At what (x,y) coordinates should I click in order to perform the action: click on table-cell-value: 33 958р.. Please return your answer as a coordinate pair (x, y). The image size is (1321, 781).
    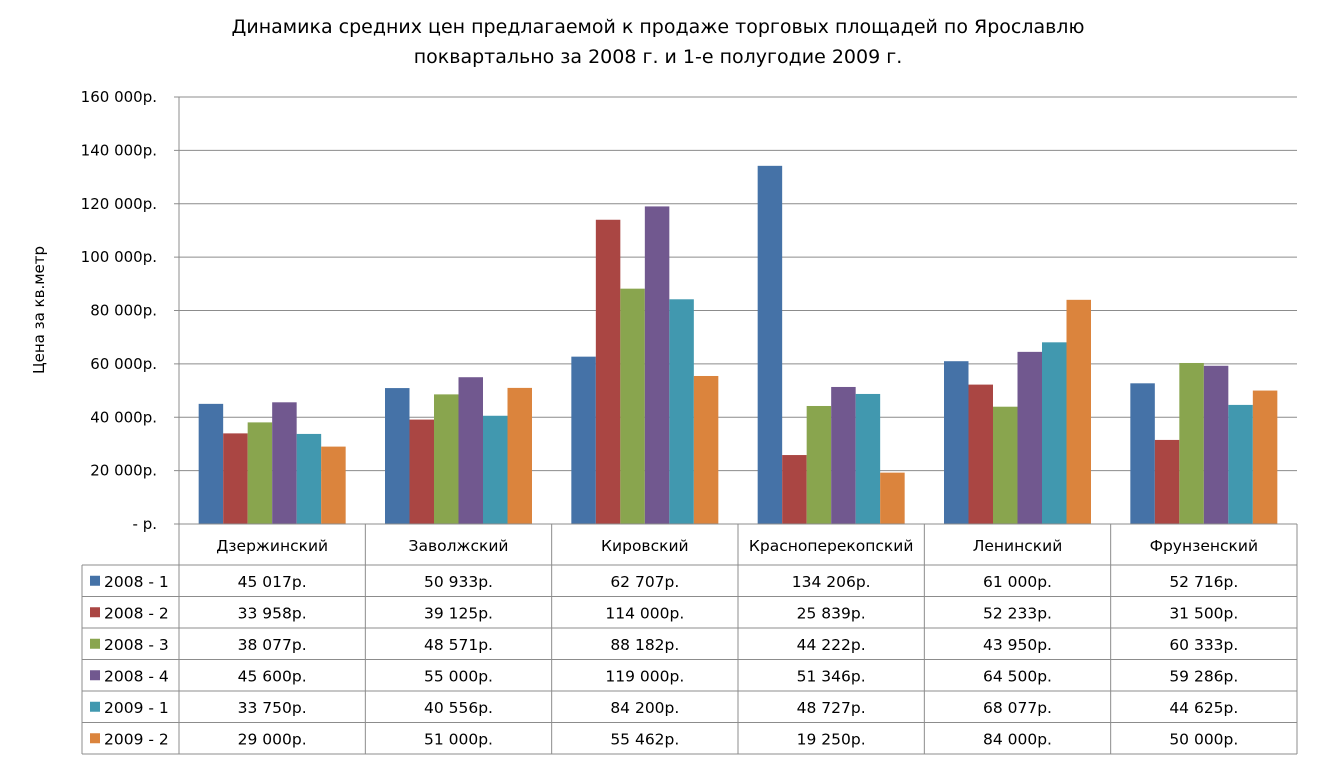
    Looking at the image, I should click on (272, 613).